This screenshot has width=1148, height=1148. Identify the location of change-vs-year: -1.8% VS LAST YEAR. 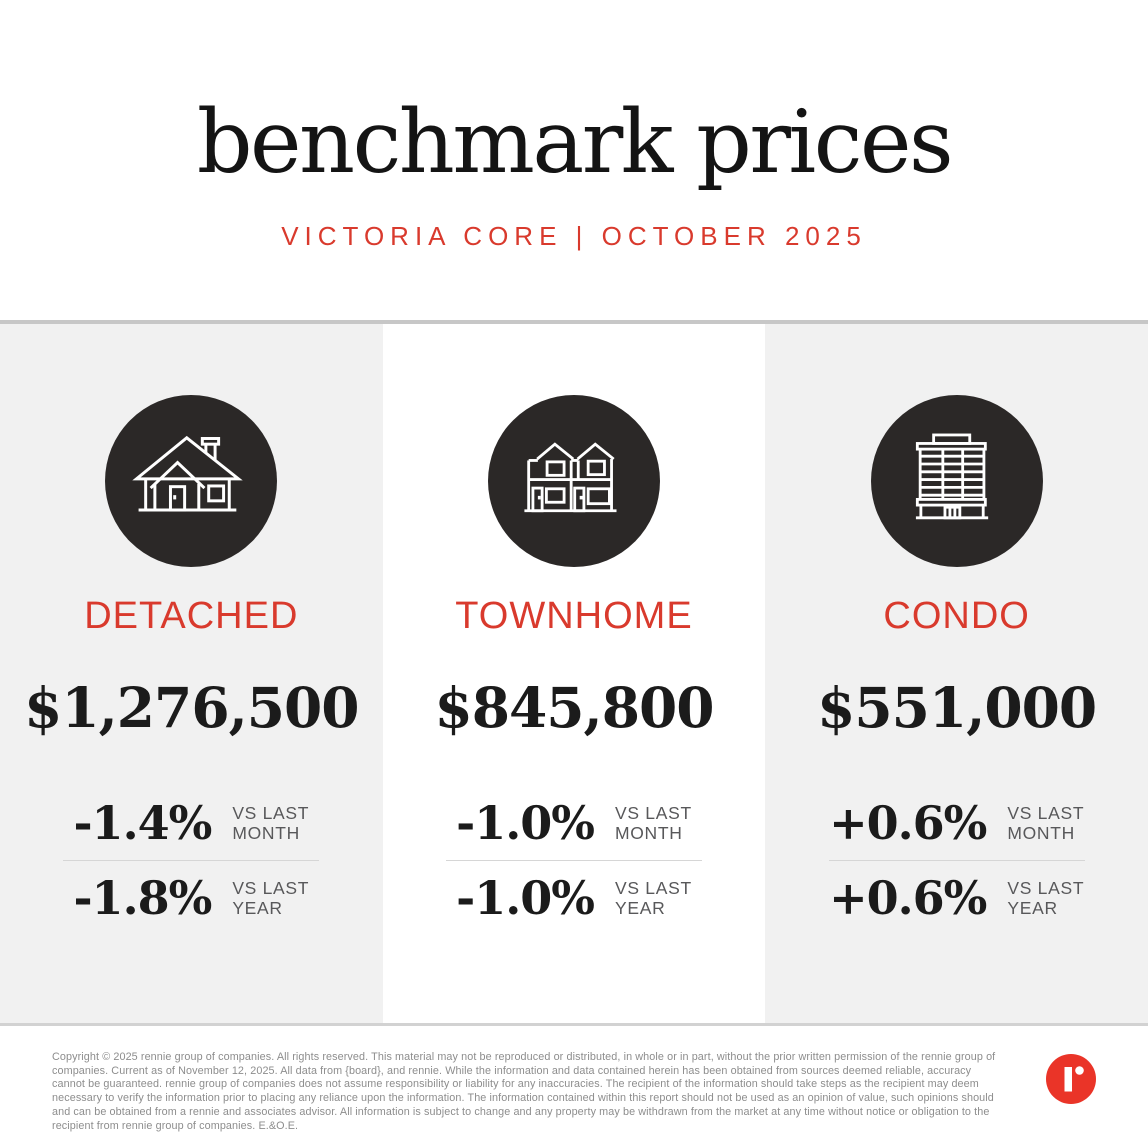
(191, 898).